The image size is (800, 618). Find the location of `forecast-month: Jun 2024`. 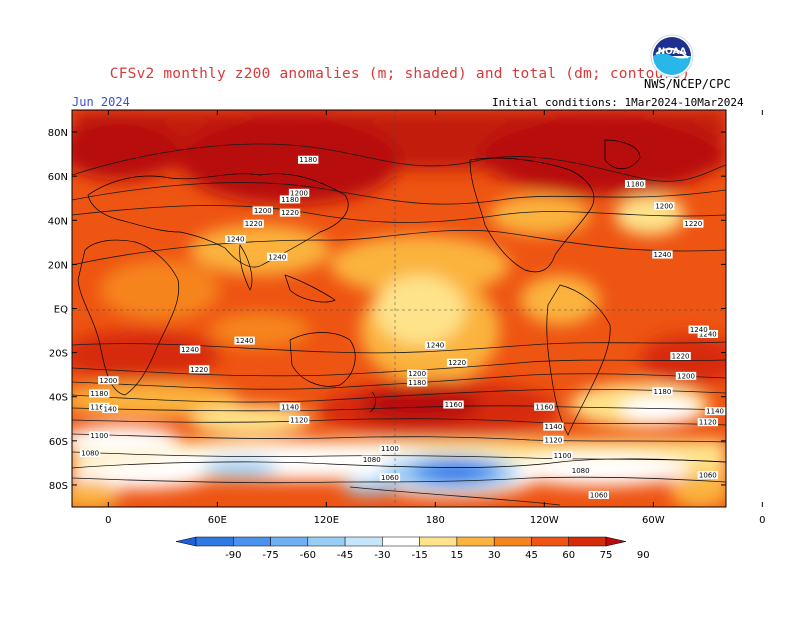

forecast-month: Jun 2024 is located at coordinates (101, 102).